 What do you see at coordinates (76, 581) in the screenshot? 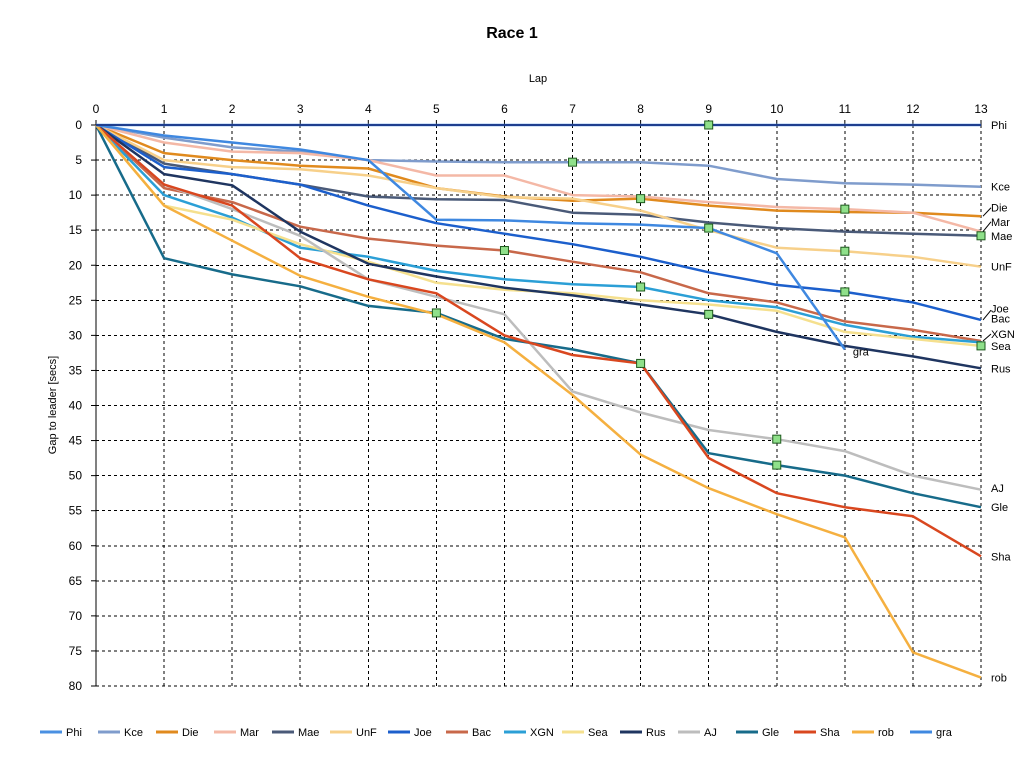
I see `y-tick-label: 65` at bounding box center [76, 581].